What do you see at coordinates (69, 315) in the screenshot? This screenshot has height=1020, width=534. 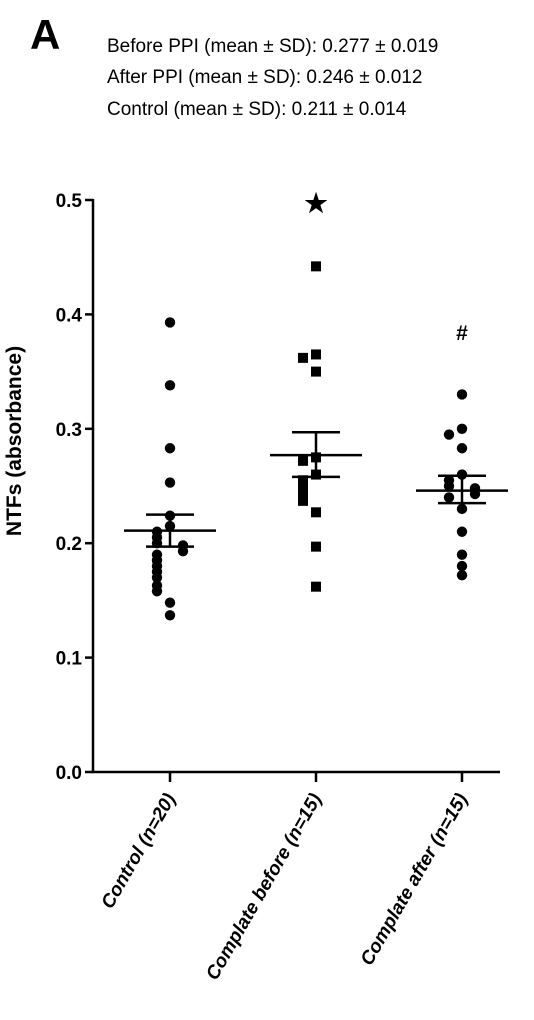 I see `y-tick-label: 0.4` at bounding box center [69, 315].